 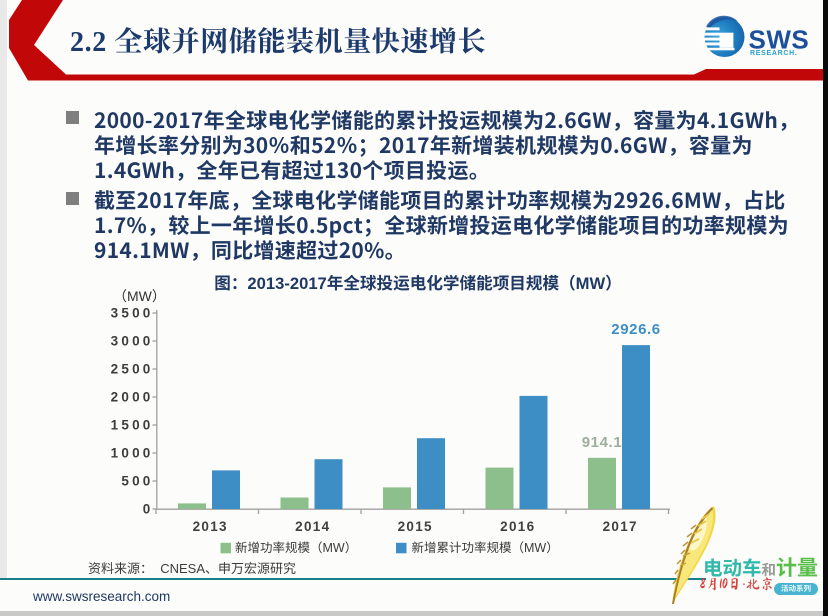 I want to click on svg-text: （MW）, so click(x=139, y=296).